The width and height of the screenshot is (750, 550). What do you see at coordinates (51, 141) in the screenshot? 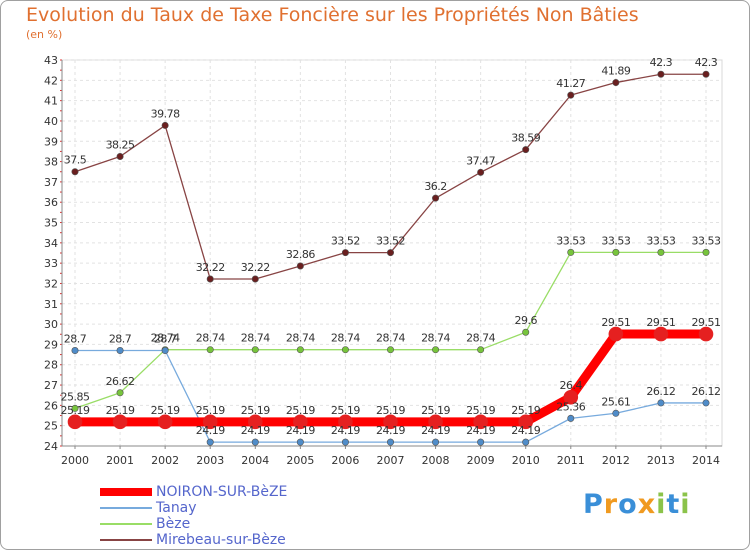
I see `y-tick-label: 39` at bounding box center [51, 141].